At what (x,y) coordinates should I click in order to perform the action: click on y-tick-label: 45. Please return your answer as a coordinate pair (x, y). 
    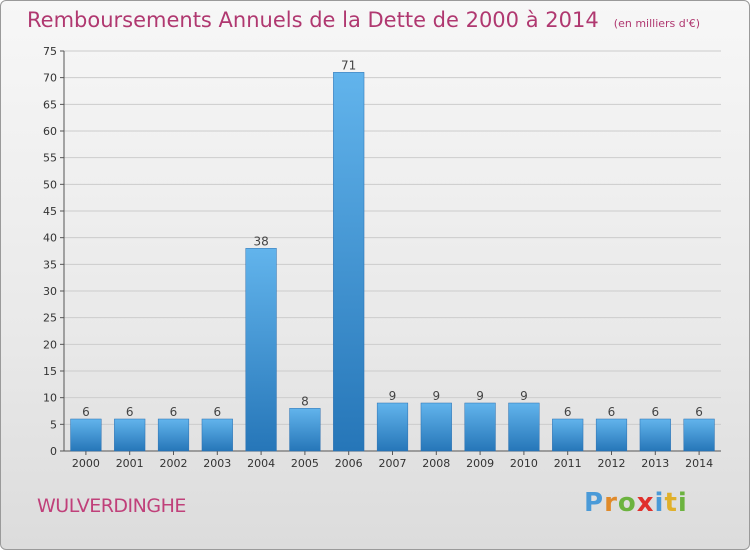
    Looking at the image, I should click on (50, 211).